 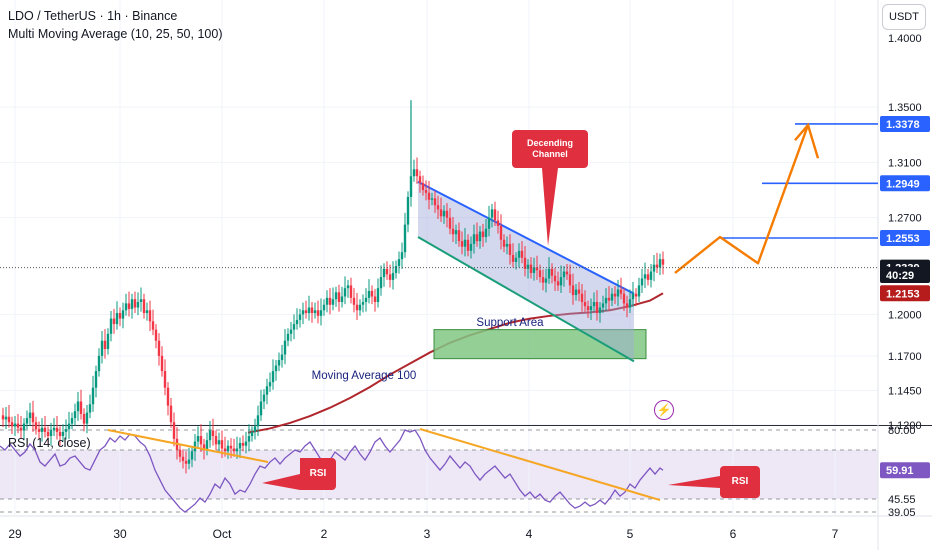 I want to click on time-axis-label: 7, so click(x=835, y=534).